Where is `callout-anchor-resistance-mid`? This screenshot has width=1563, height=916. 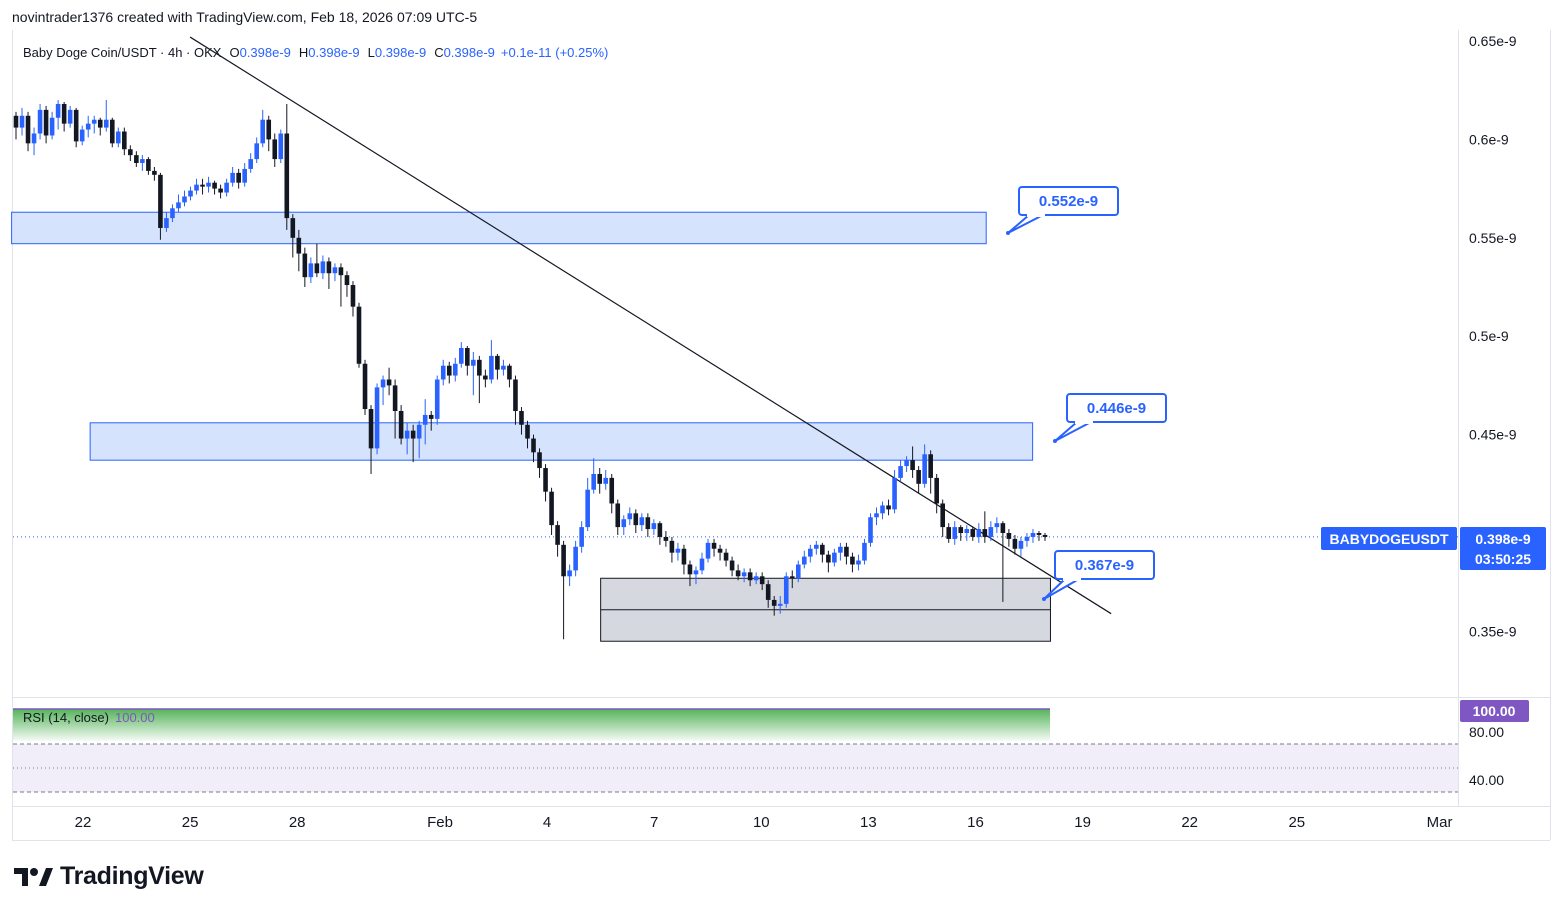 callout-anchor-resistance-mid is located at coordinates (1055, 441).